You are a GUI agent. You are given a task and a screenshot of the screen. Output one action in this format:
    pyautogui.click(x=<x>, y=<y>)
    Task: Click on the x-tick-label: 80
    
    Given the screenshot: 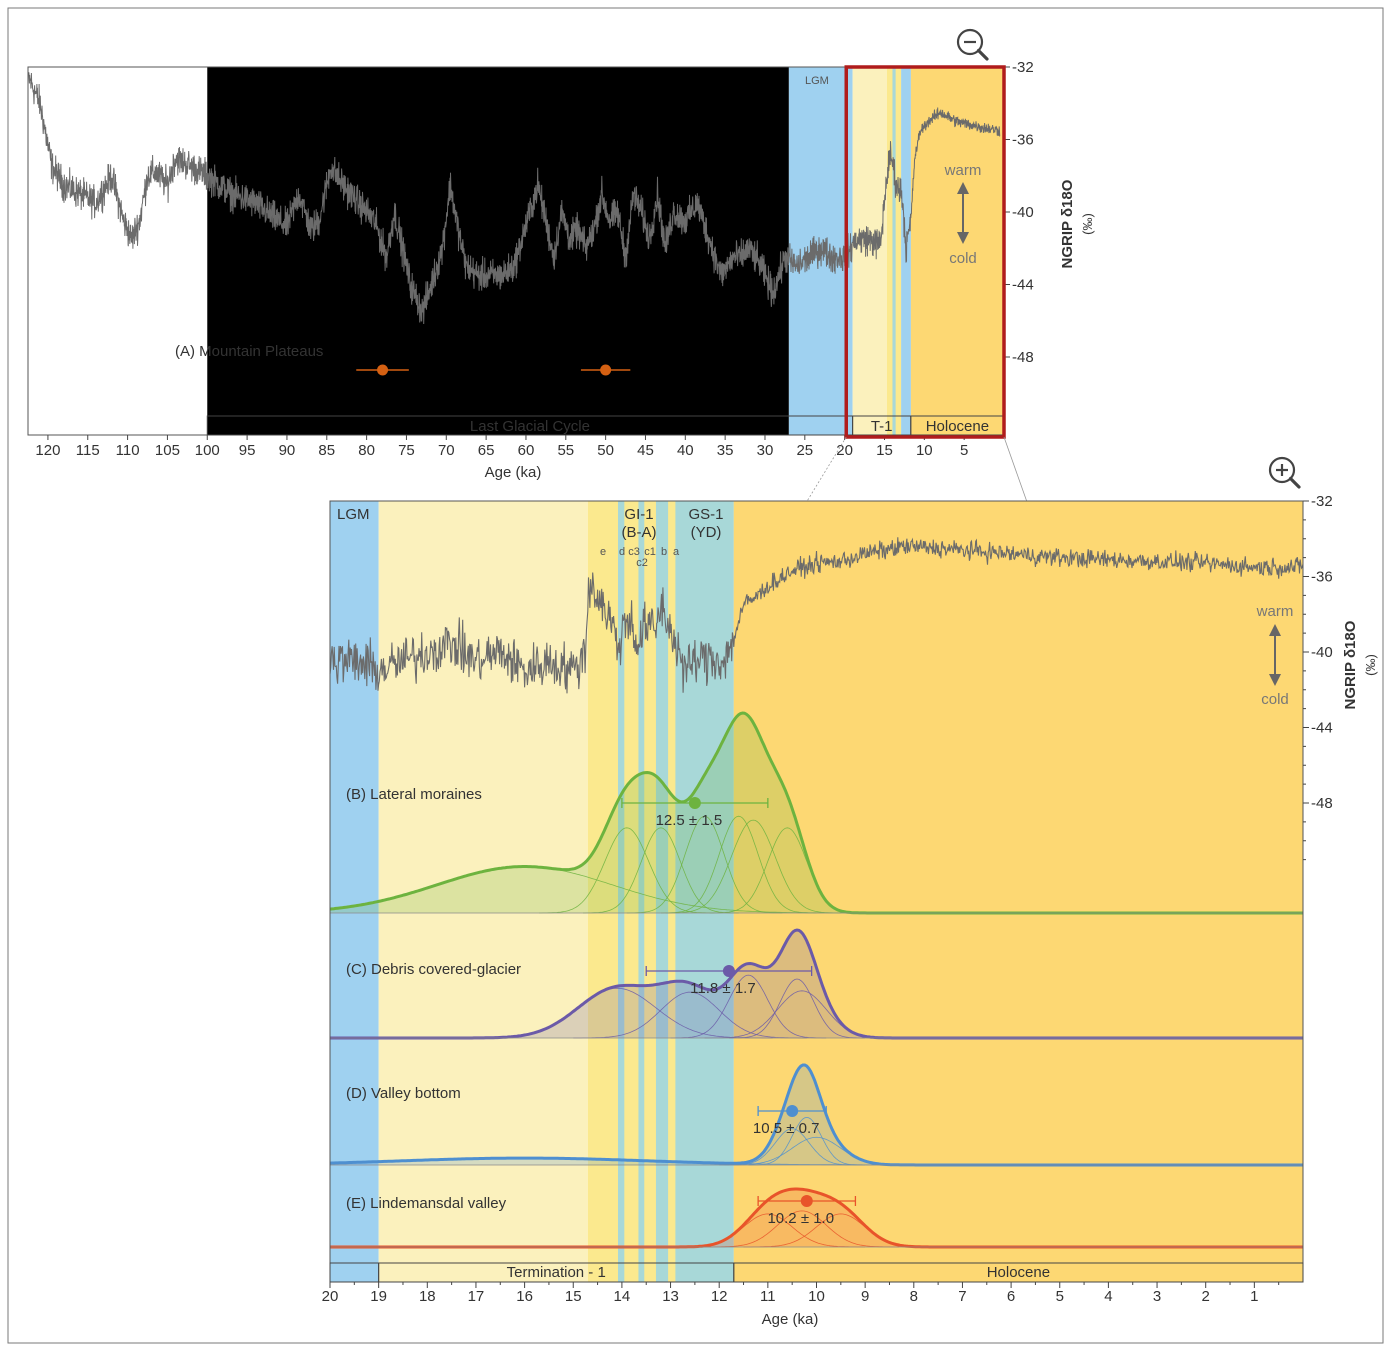 What is the action you would take?
    pyautogui.click(x=366, y=450)
    